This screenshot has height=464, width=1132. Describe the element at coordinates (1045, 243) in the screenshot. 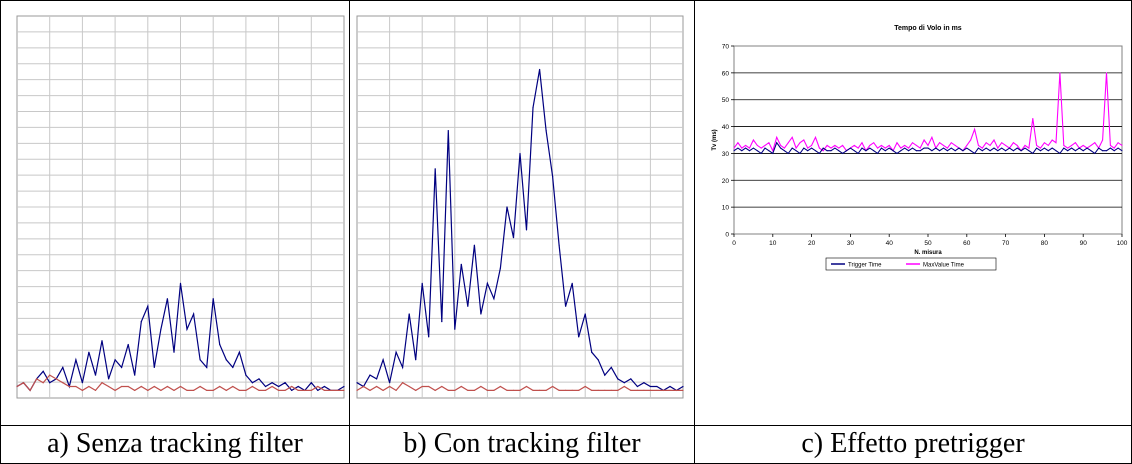

I see `chart-c-xtick-label: 80` at that location.